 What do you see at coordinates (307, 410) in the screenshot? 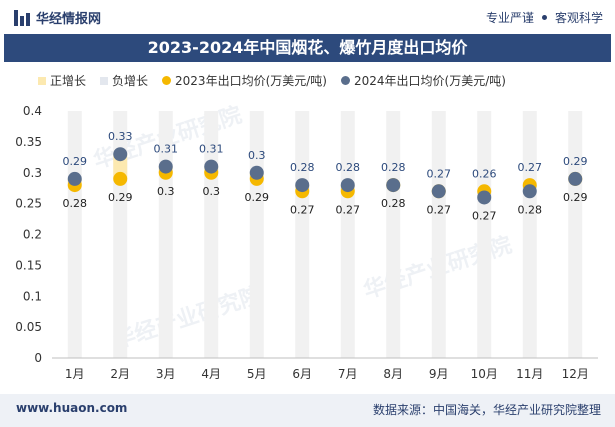
I see `footer-band` at bounding box center [307, 410].